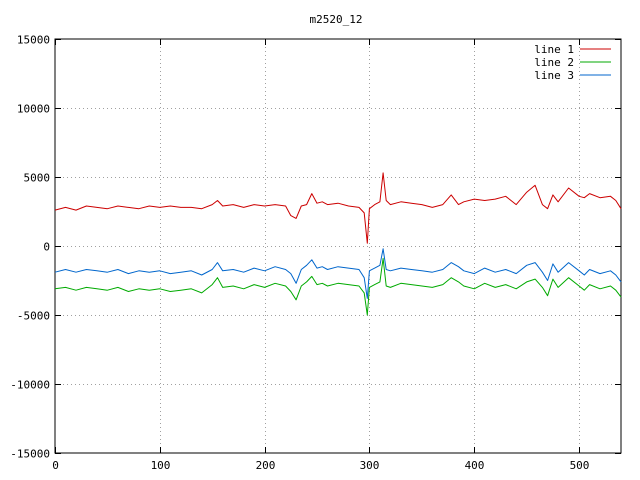 This screenshot has height=480, width=640. What do you see at coordinates (33, 109) in the screenshot?
I see `y-tick-label: 10000` at bounding box center [33, 109].